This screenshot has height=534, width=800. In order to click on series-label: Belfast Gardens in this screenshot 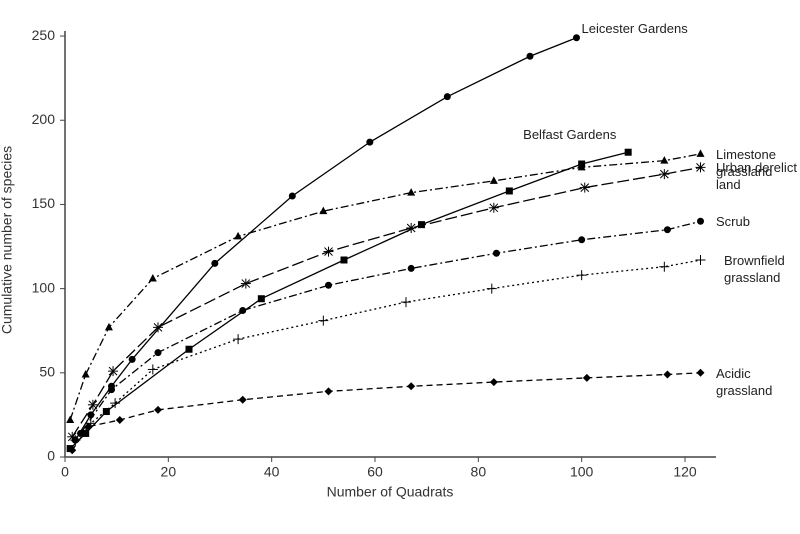, I will do `click(570, 135)`.